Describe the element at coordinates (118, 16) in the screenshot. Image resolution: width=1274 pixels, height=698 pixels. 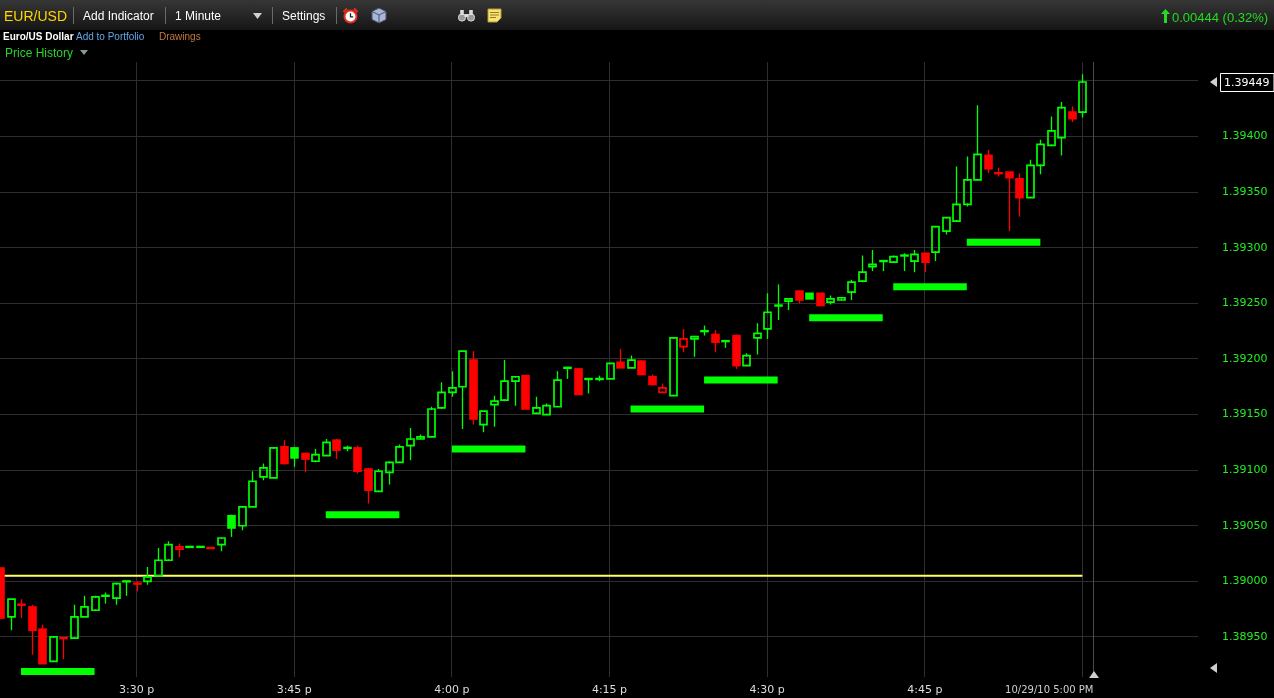
I see `text: Add Indicator` at that location.